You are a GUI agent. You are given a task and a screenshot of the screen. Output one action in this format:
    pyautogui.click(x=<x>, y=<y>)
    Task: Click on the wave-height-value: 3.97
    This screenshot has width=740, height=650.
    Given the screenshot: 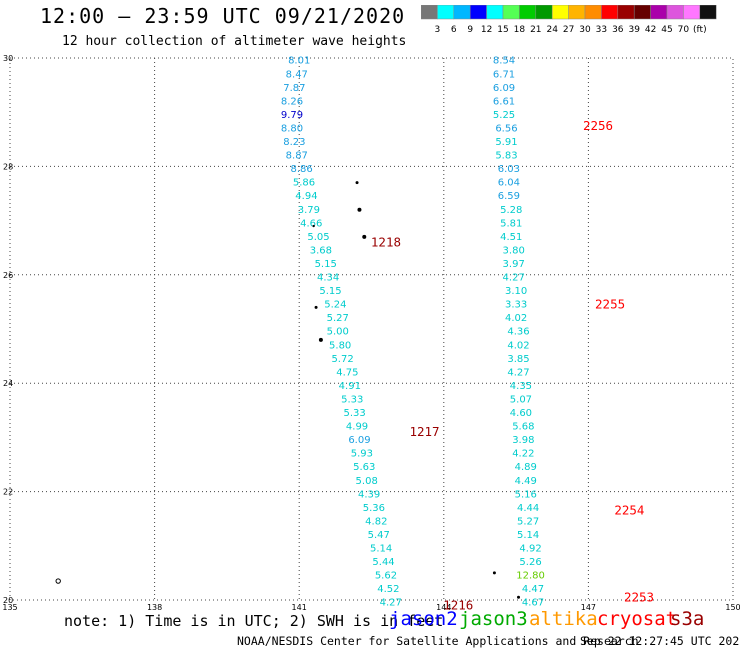 What is the action you would take?
    pyautogui.click(x=514, y=264)
    